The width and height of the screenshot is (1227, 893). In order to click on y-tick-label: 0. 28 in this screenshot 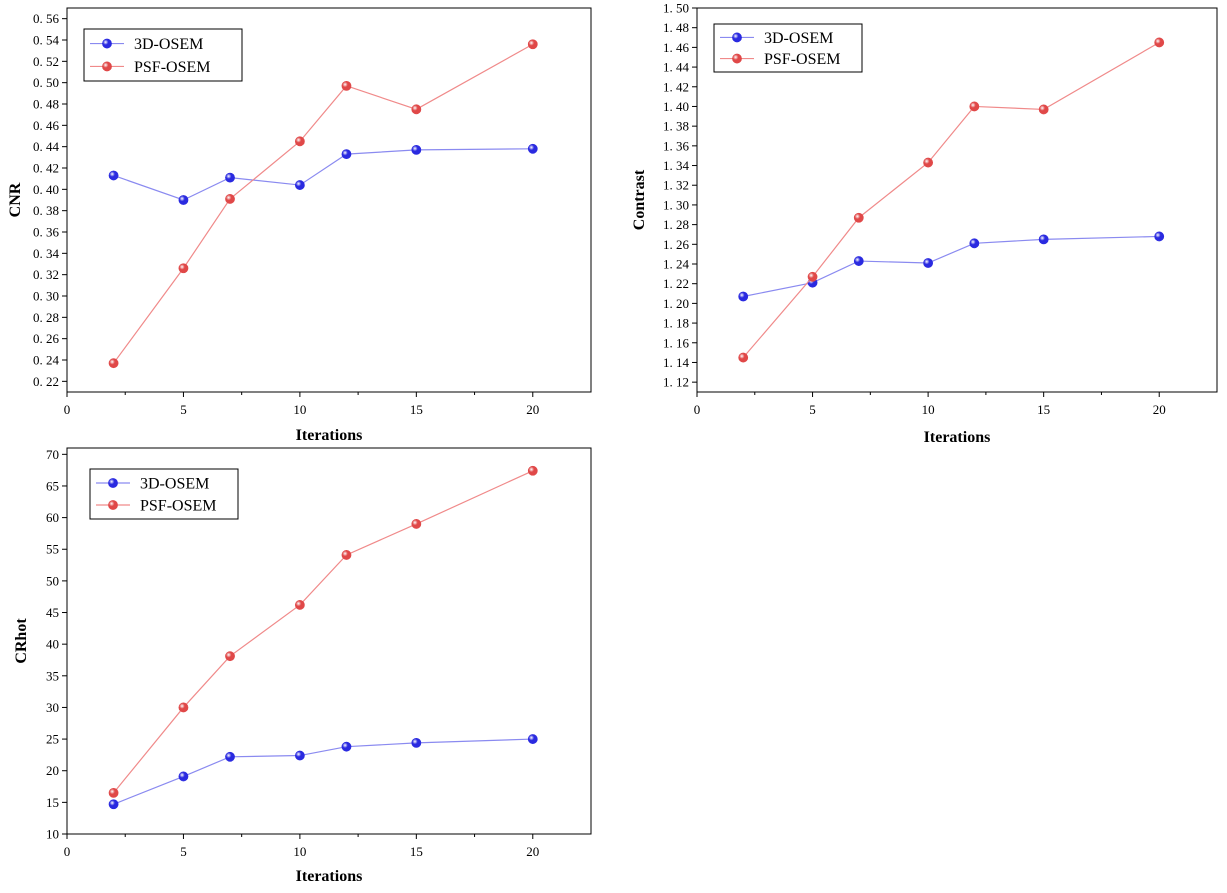, I will do `click(46, 317)`.